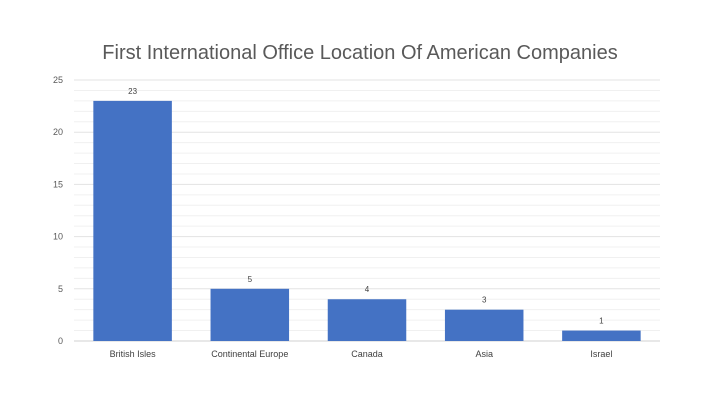 This screenshot has height=405, width=720. I want to click on data-label: 4, so click(367, 289).